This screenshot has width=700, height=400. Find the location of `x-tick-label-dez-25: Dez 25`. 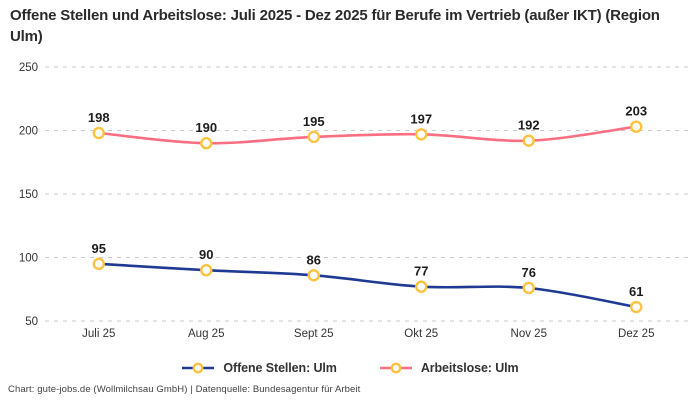

x-tick-label-dez-25: Dez 25 is located at coordinates (636, 334).